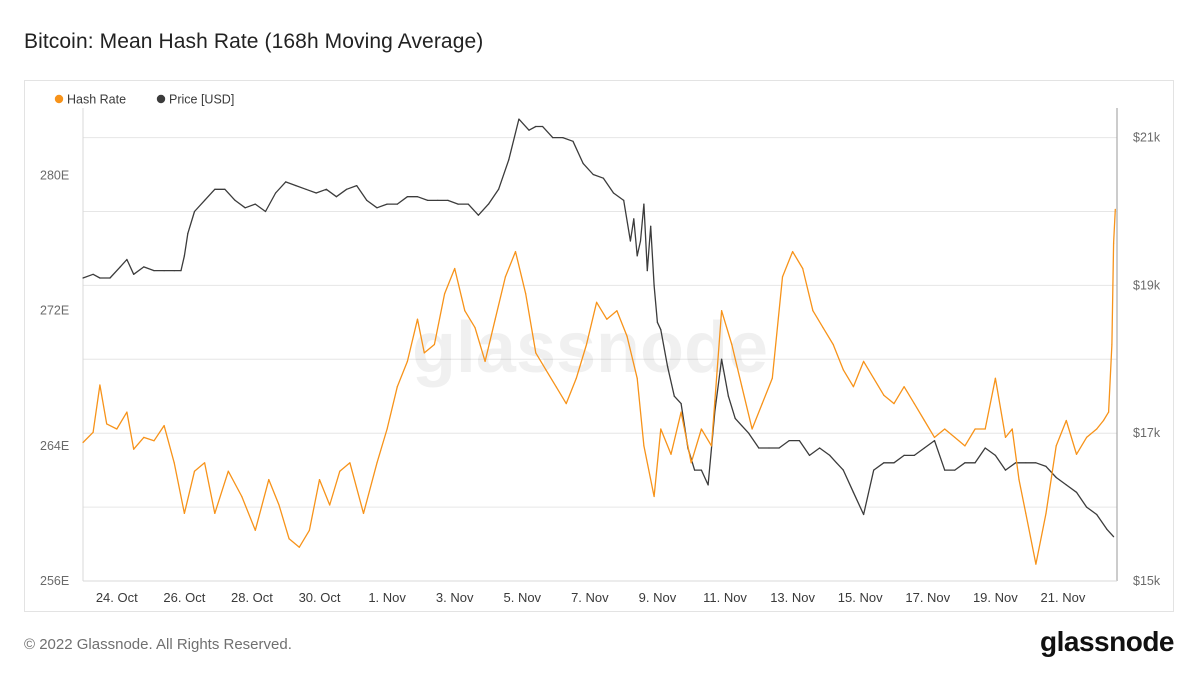 The width and height of the screenshot is (1200, 675). Describe the element at coordinates (1107, 641) in the screenshot. I see `brand-logo: glassnode` at that location.